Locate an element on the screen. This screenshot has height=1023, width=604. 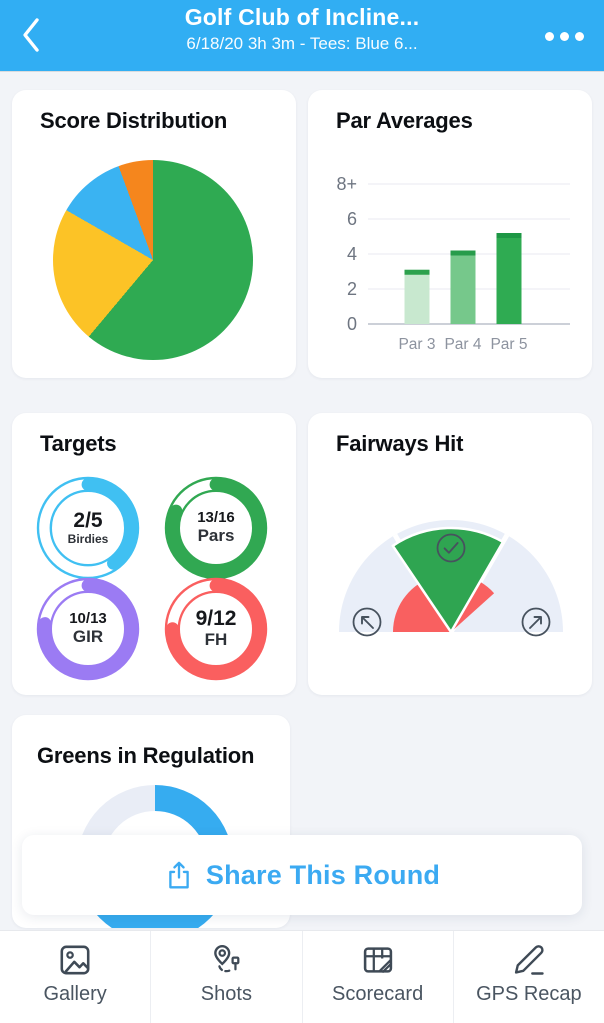
gps-recap-icon is located at coordinates (529, 960).